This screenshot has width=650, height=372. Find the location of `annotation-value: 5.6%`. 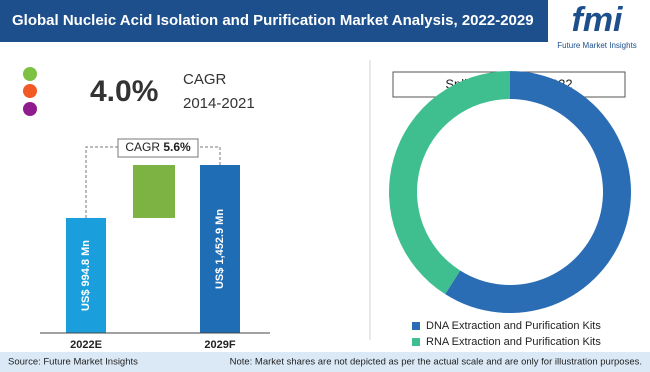

annotation-value: 5.6% is located at coordinates (177, 147).